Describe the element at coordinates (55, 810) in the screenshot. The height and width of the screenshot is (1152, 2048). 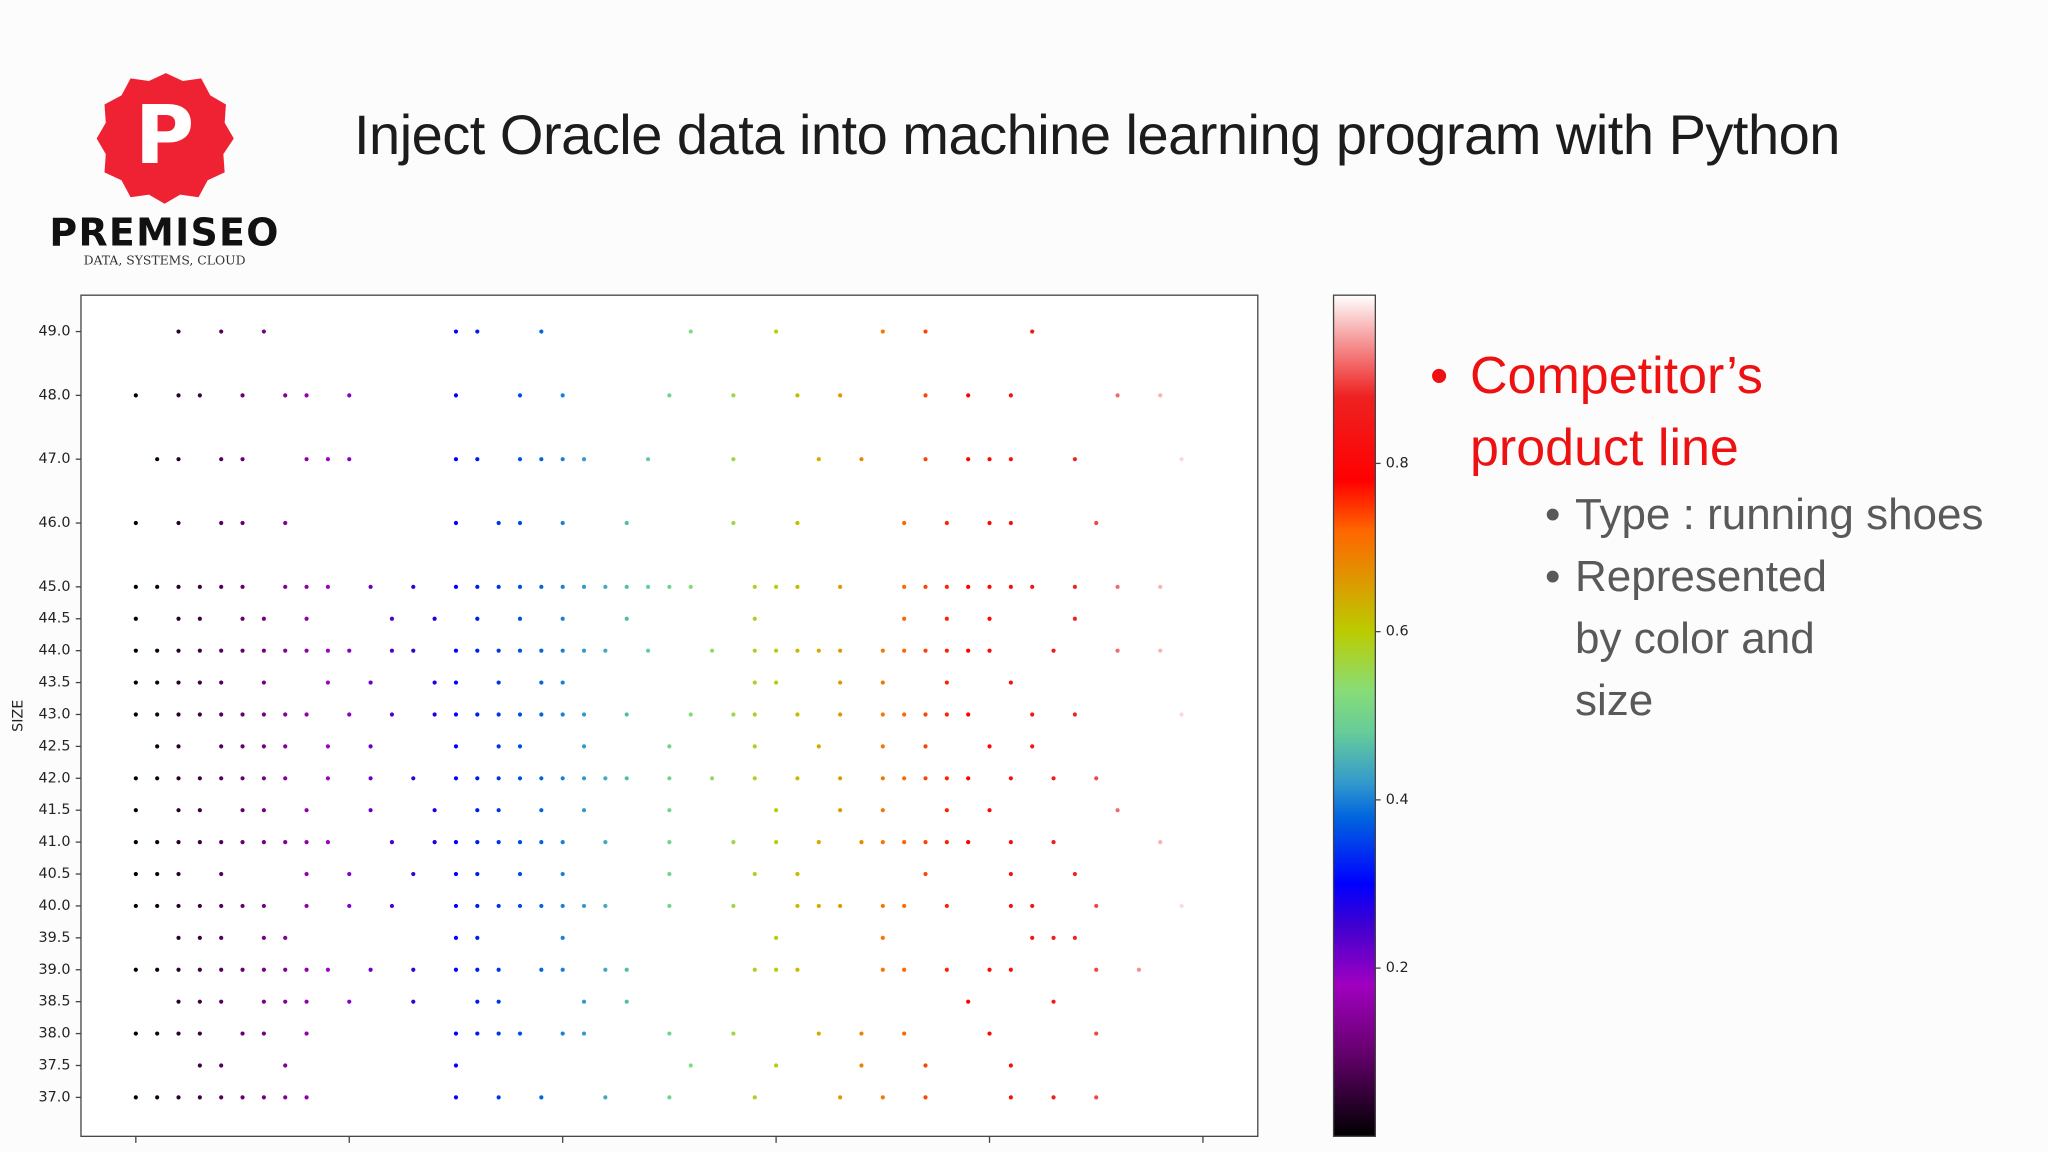
I see `y-tick-label: 41.5` at that location.